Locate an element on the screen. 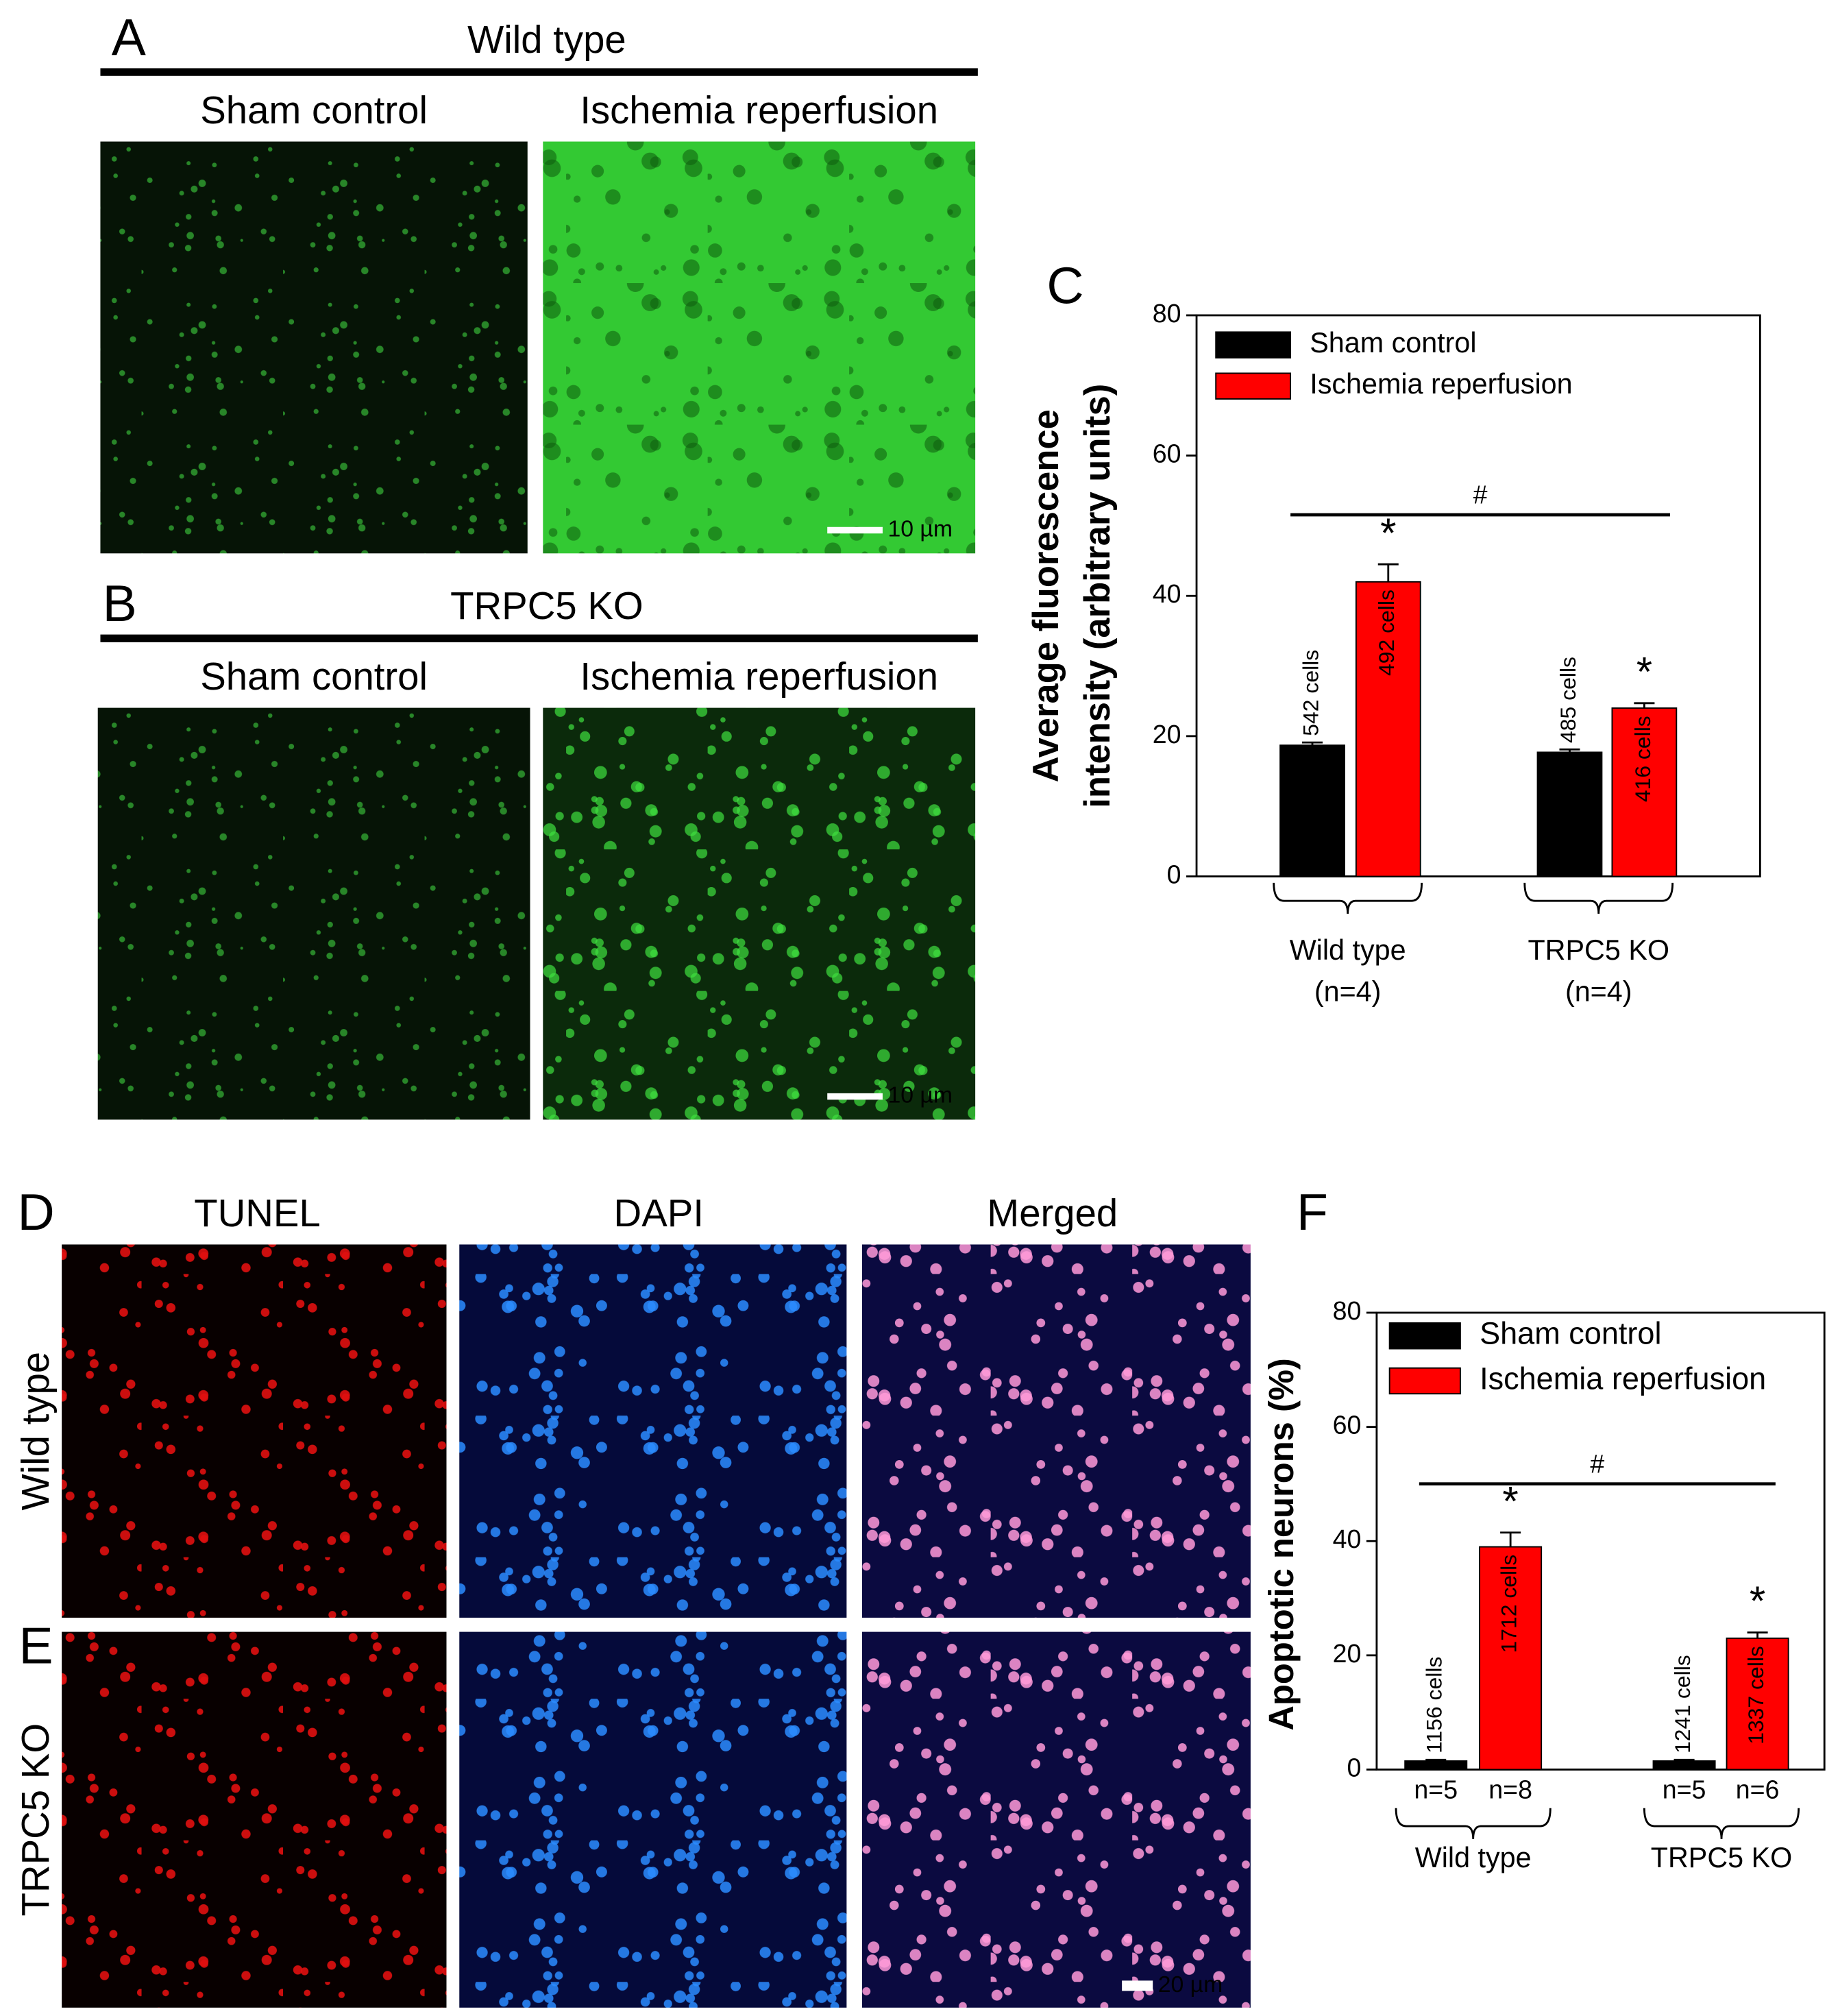 This screenshot has height=2016, width=1827. panel-label: B is located at coordinates (120, 603).